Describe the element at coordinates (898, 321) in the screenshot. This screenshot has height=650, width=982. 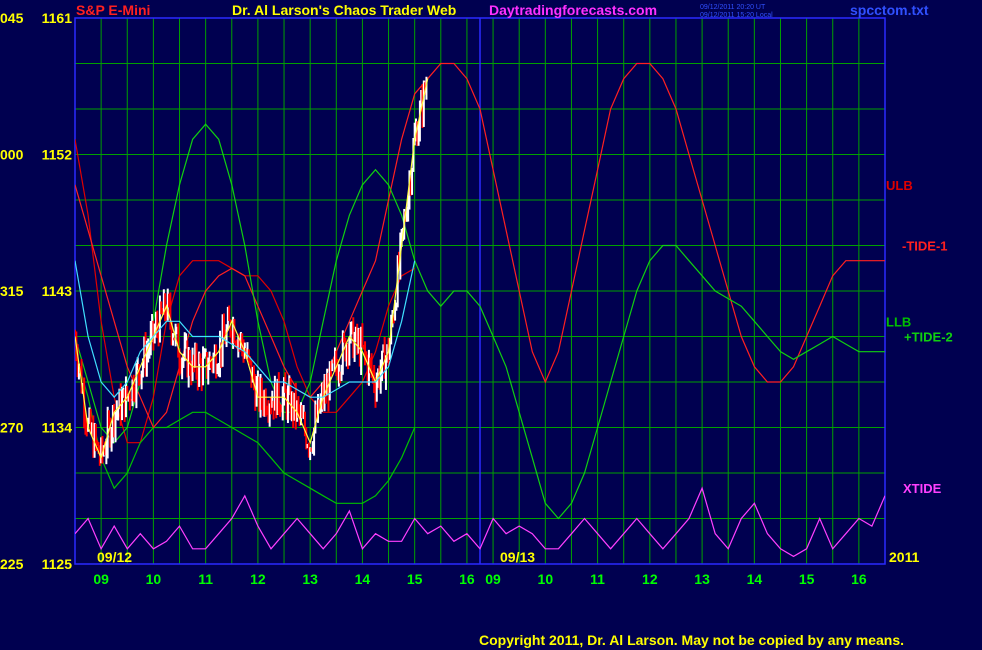
I see `series-label-llb: LLB` at that location.